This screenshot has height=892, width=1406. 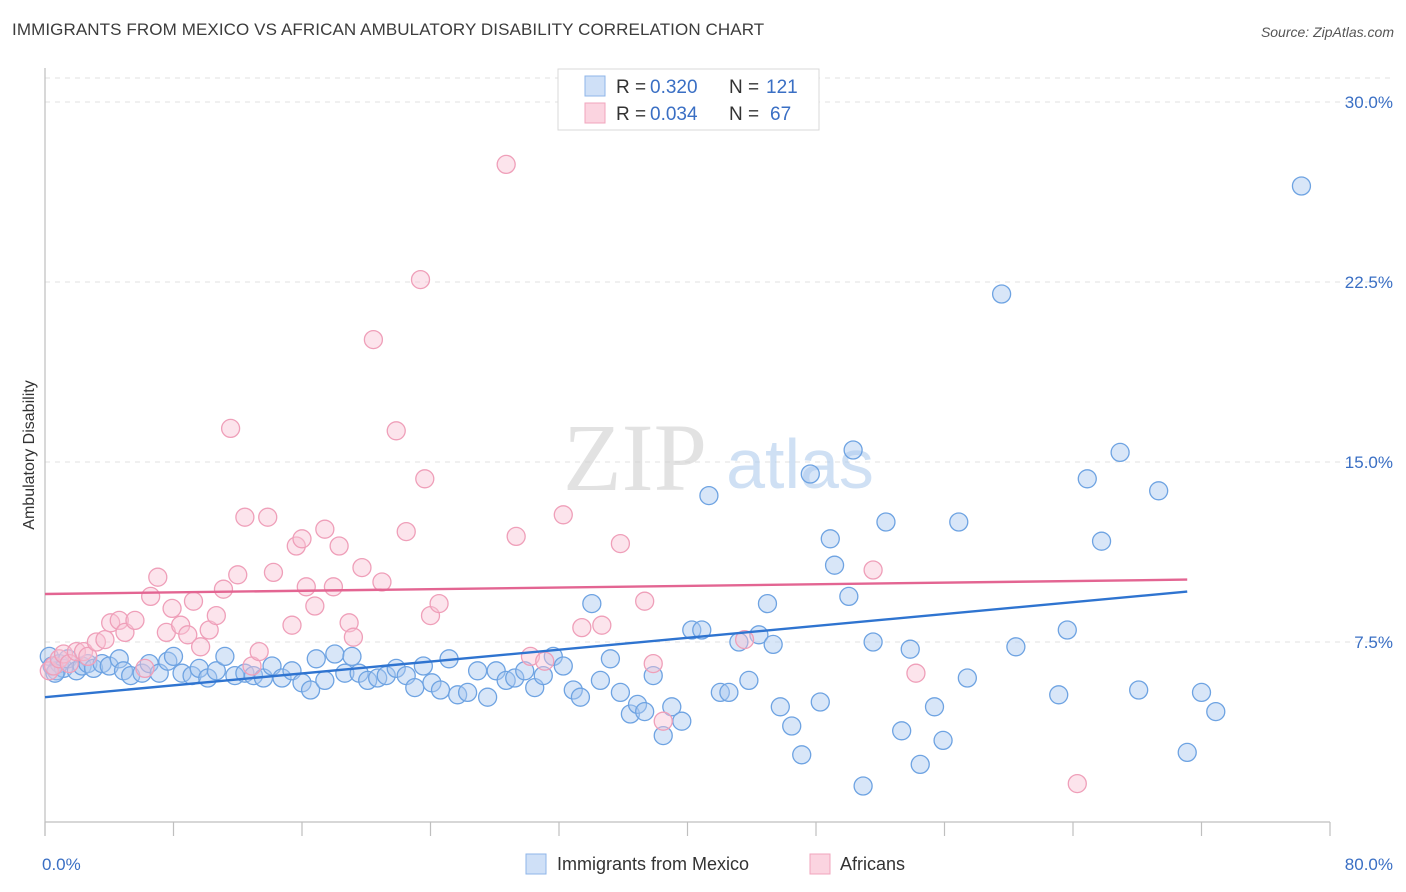 What do you see at coordinates (782, 87) in the screenshot?
I see `legend-n-value-mexico: 121` at bounding box center [782, 87].